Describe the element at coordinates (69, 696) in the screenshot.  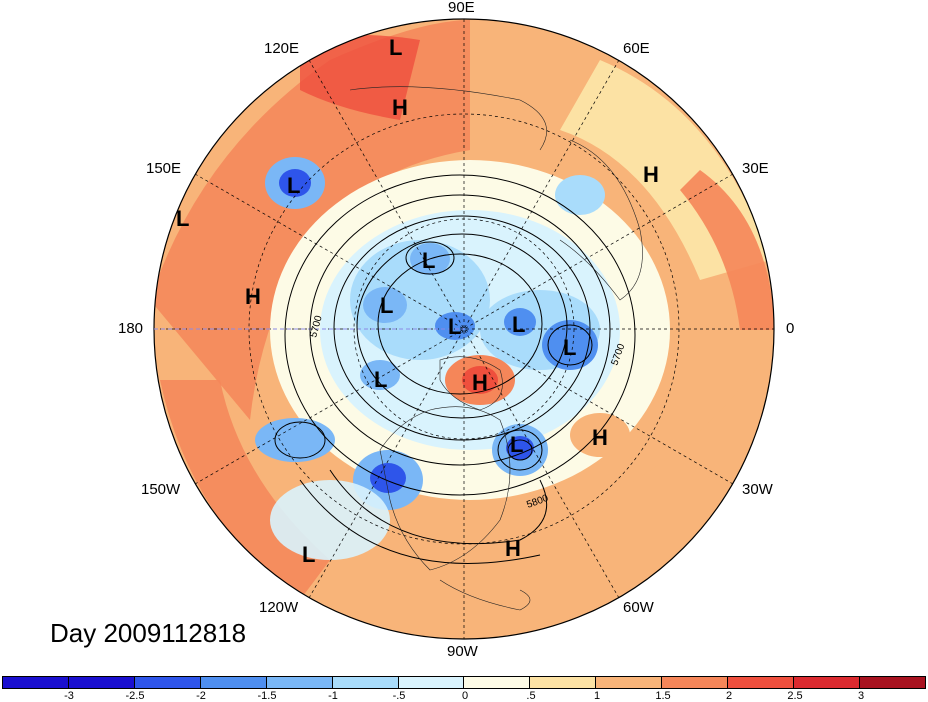
I see `colorbar-tick: -3` at that location.